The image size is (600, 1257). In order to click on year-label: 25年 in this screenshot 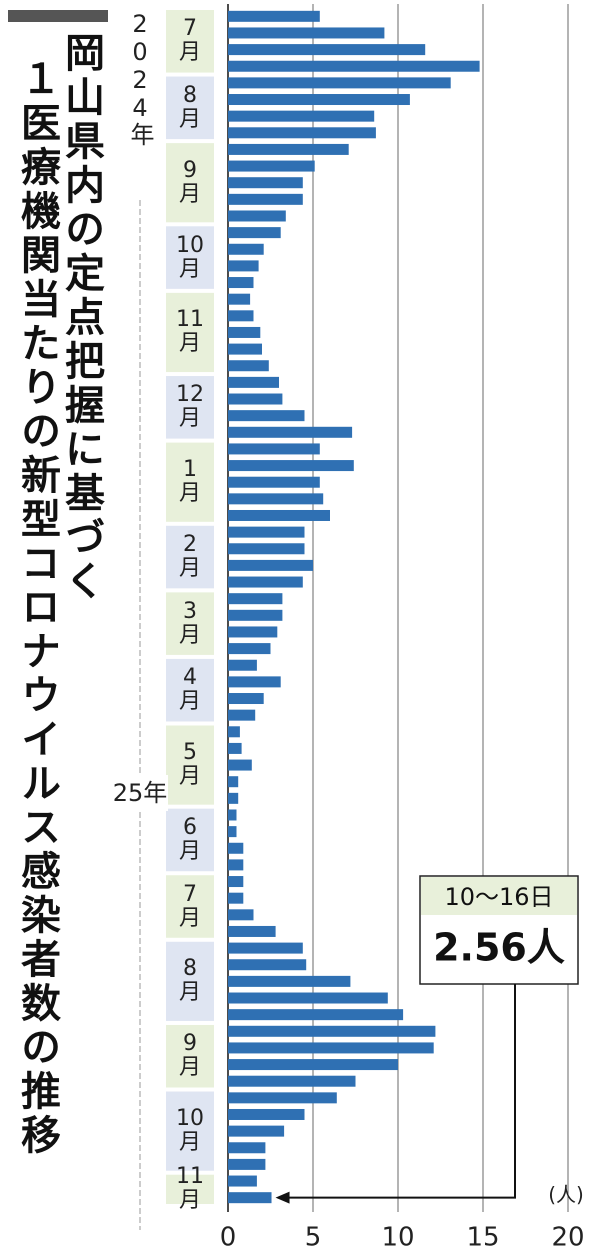, I will do `click(140, 793)`.